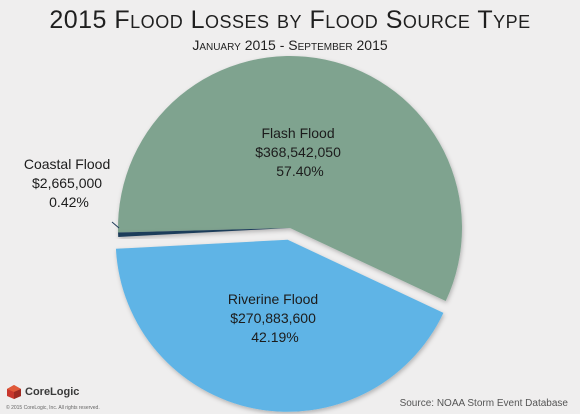 This screenshot has width=580, height=414. Describe the element at coordinates (67, 164) in the screenshot. I see `slice-label-coastal-flood-name: Coastal Flood` at that location.